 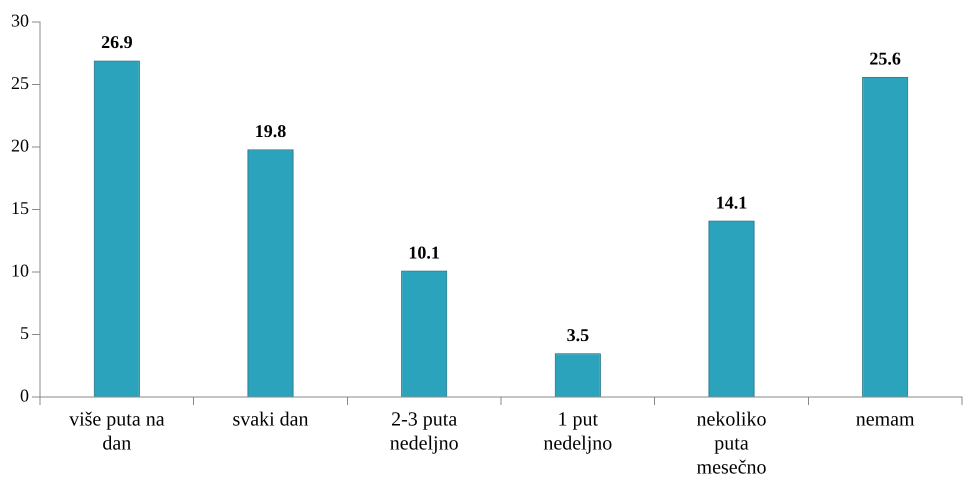 What do you see at coordinates (20, 20) in the screenshot?
I see `y-tick-label: 30` at bounding box center [20, 20].